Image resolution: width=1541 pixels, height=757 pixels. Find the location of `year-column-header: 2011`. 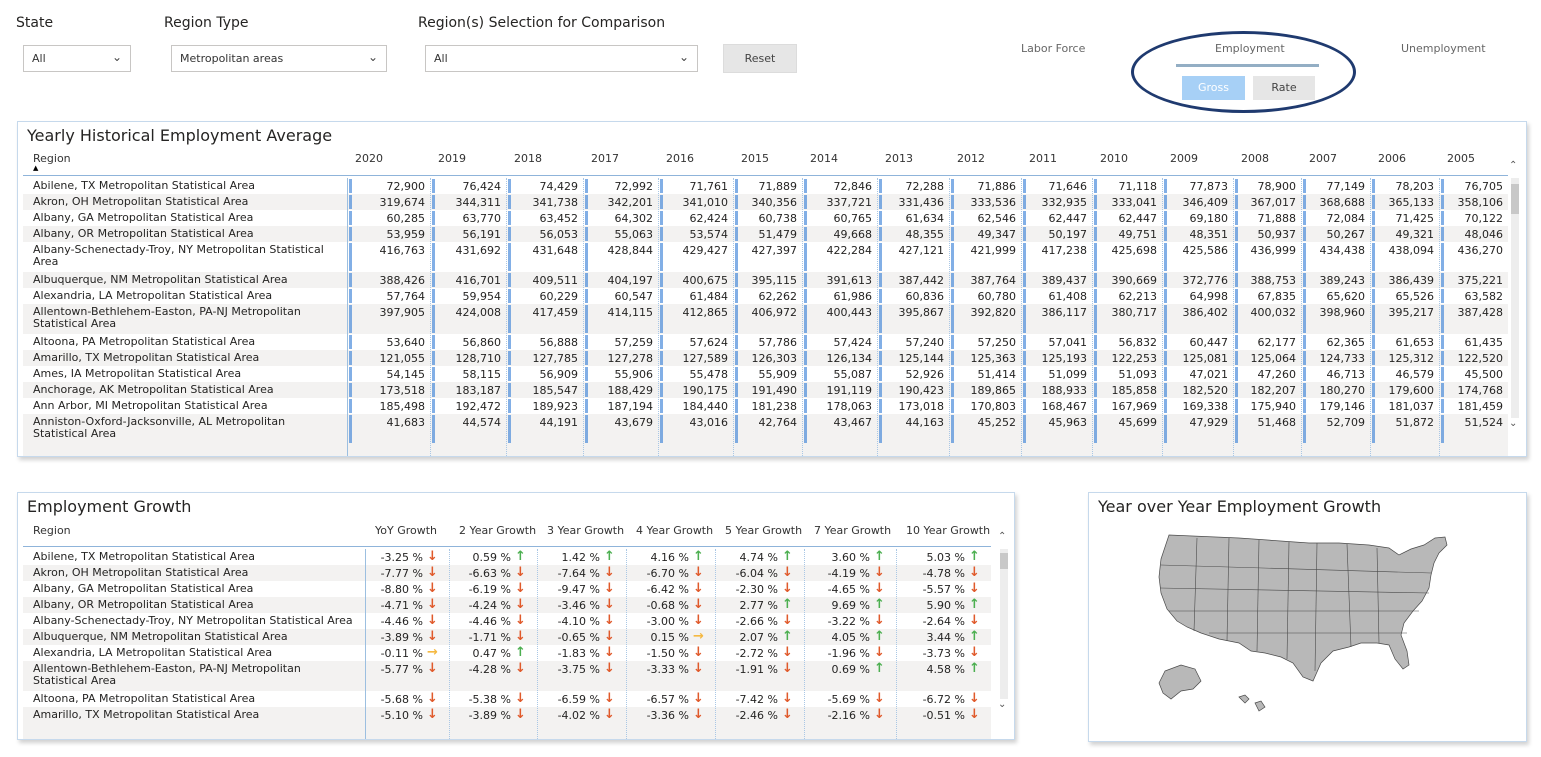

year-column-header: 2011 is located at coordinates (1043, 158).